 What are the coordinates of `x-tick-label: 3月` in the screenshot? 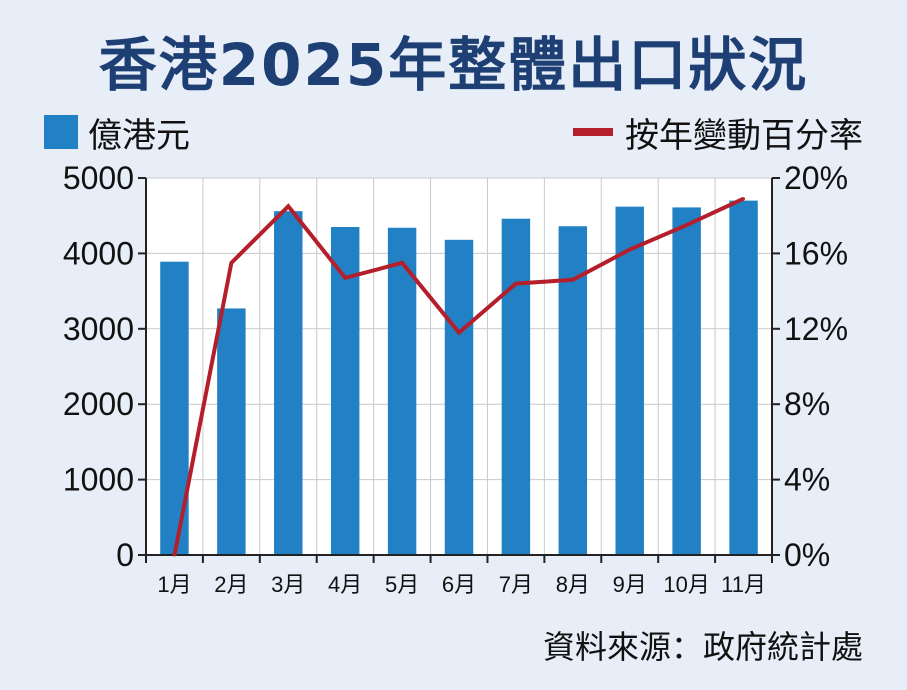 It's located at (288, 584).